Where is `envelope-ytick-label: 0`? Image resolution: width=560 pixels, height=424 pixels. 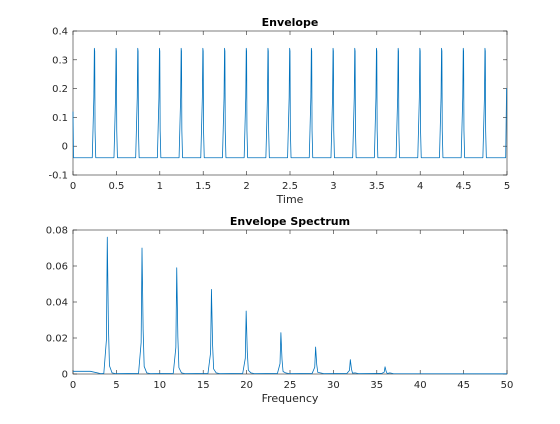 envelope-ytick-label: 0 is located at coordinates (65, 147).